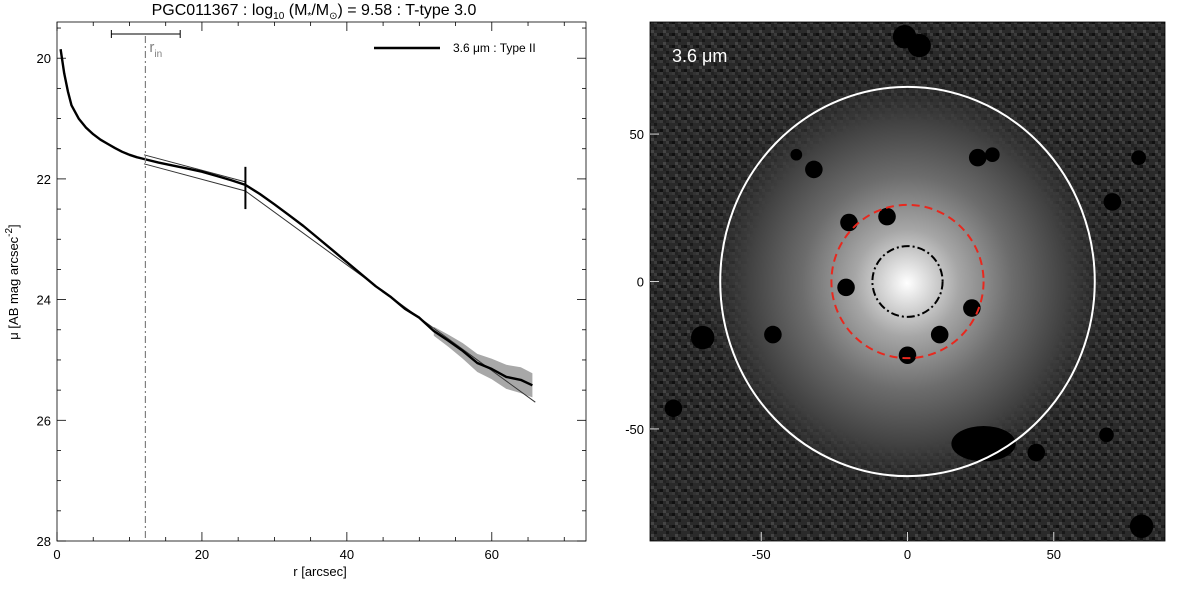 The height and width of the screenshot is (590, 1181). I want to click on error-band-area, so click(483, 362).